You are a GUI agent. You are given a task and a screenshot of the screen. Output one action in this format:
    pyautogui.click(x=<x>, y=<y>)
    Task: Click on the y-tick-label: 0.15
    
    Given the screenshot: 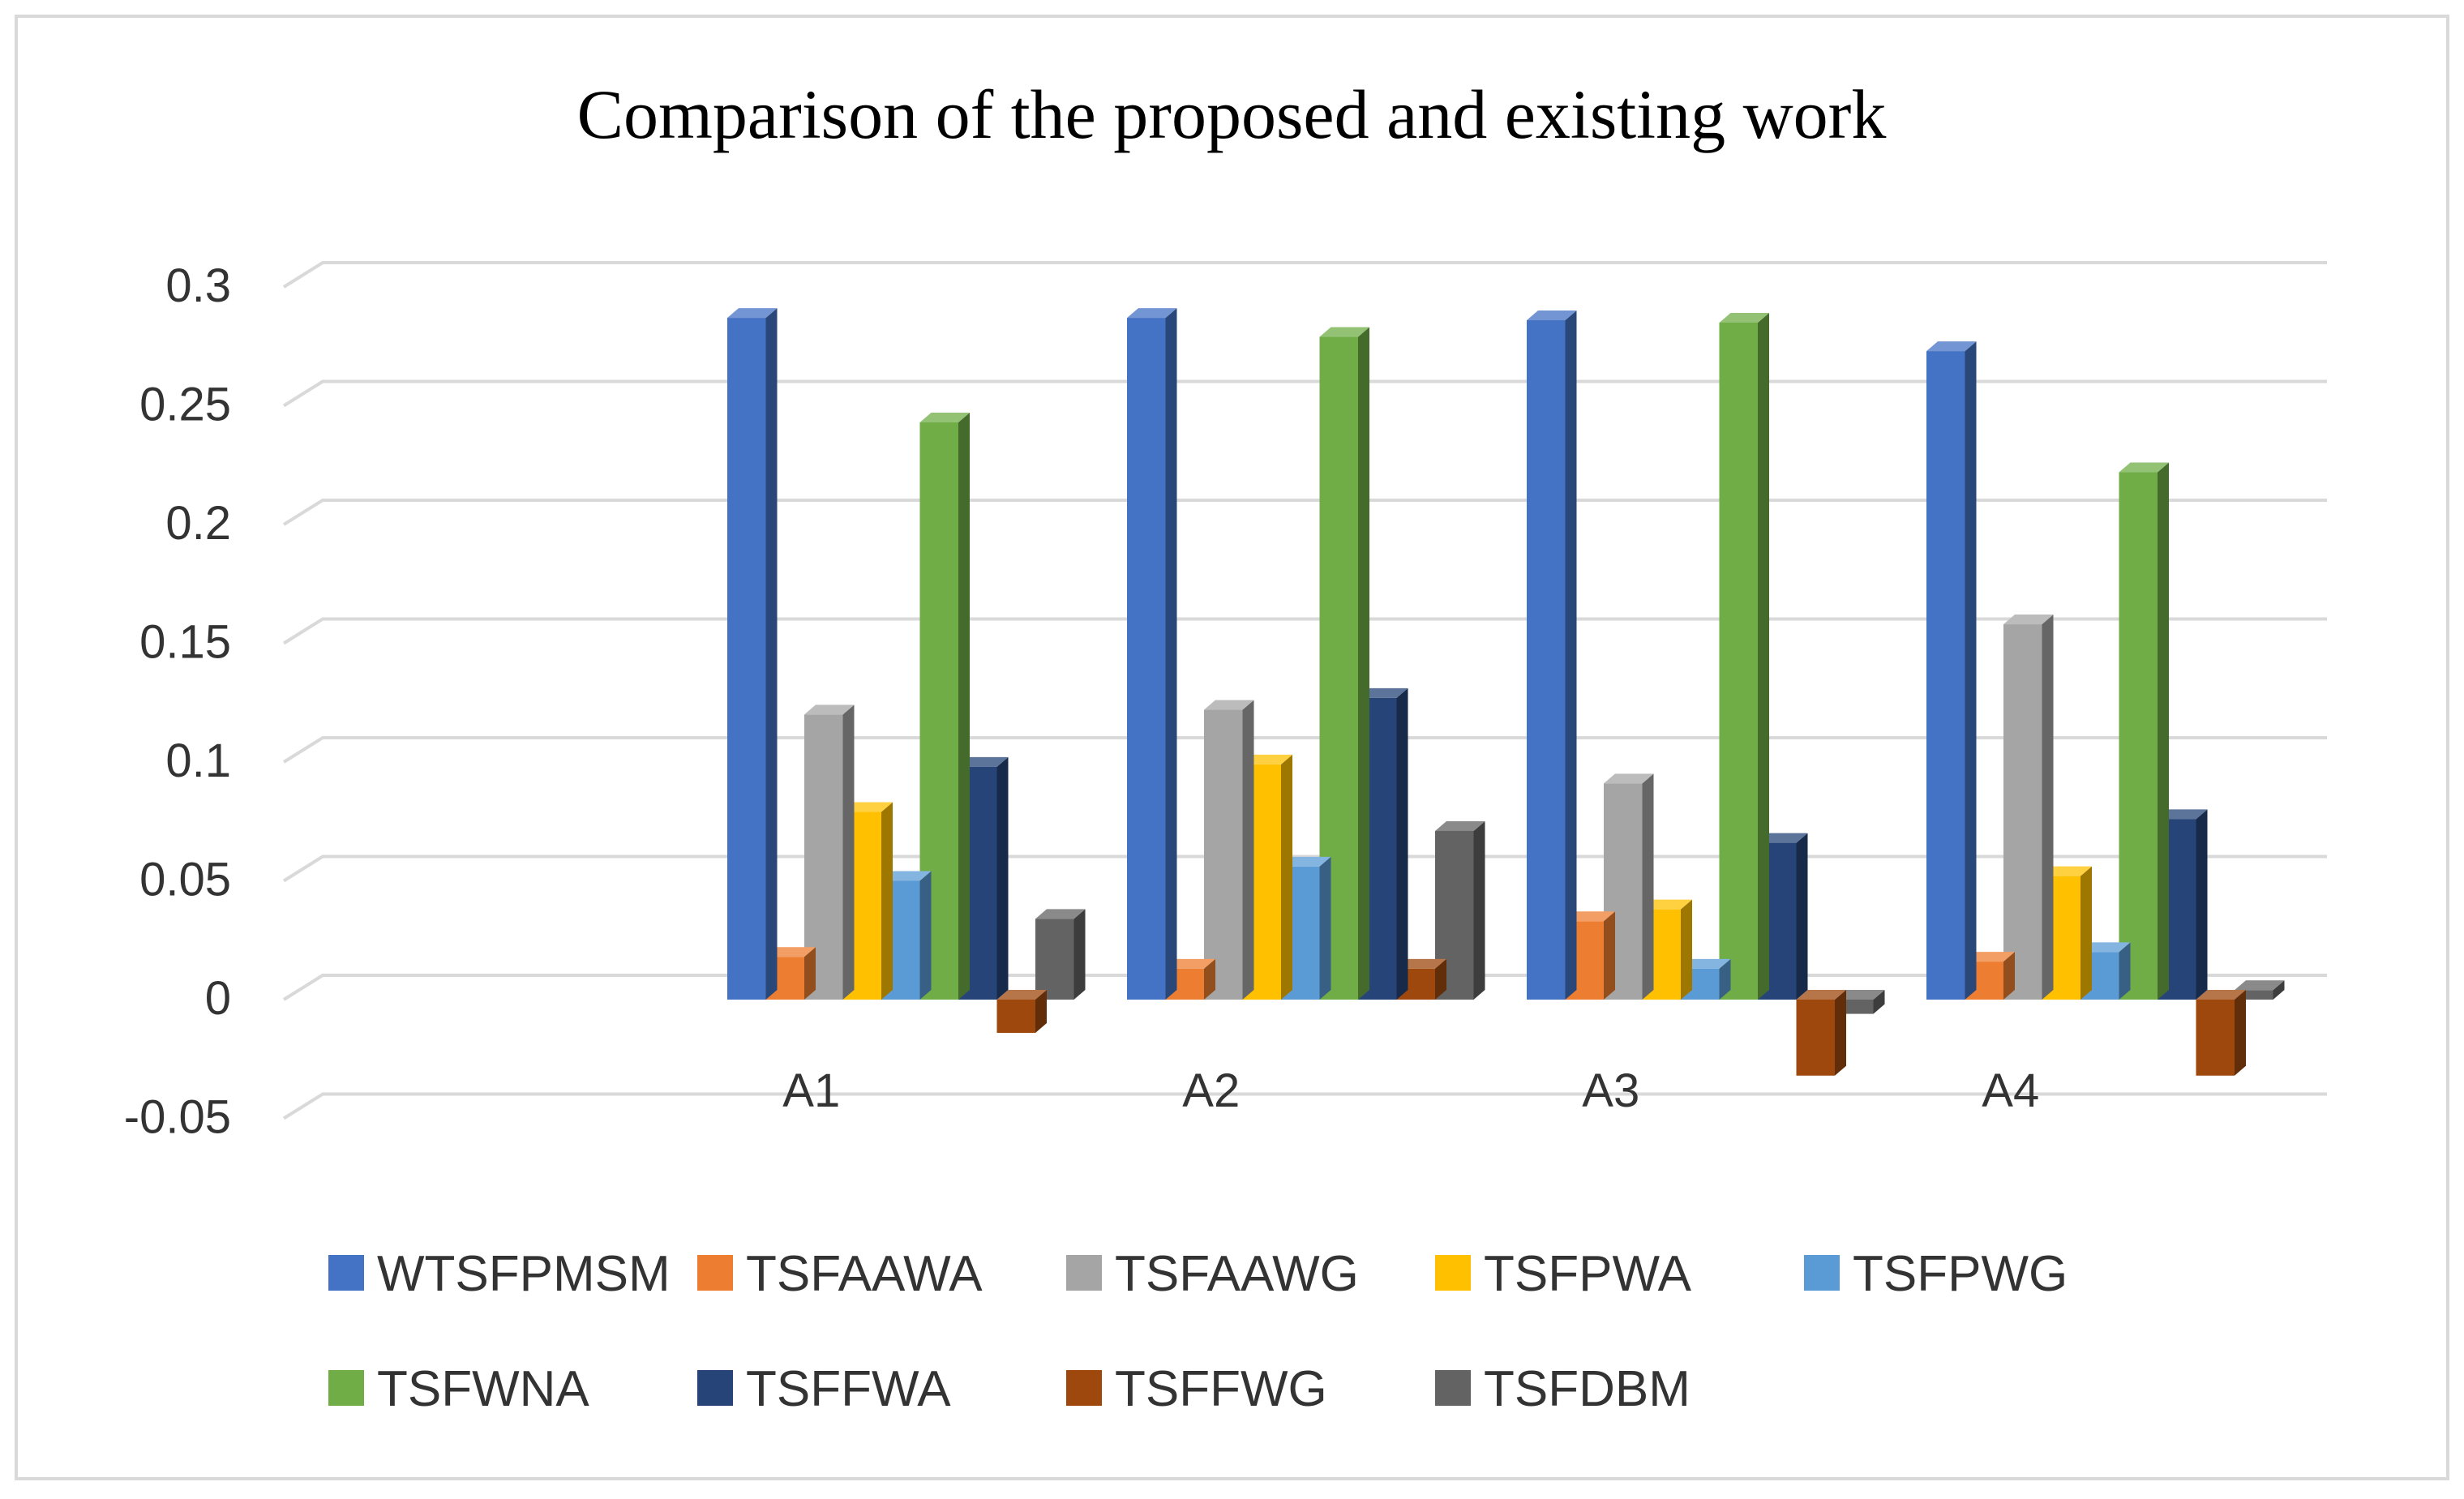 What is the action you would take?
    pyautogui.click(x=185, y=642)
    